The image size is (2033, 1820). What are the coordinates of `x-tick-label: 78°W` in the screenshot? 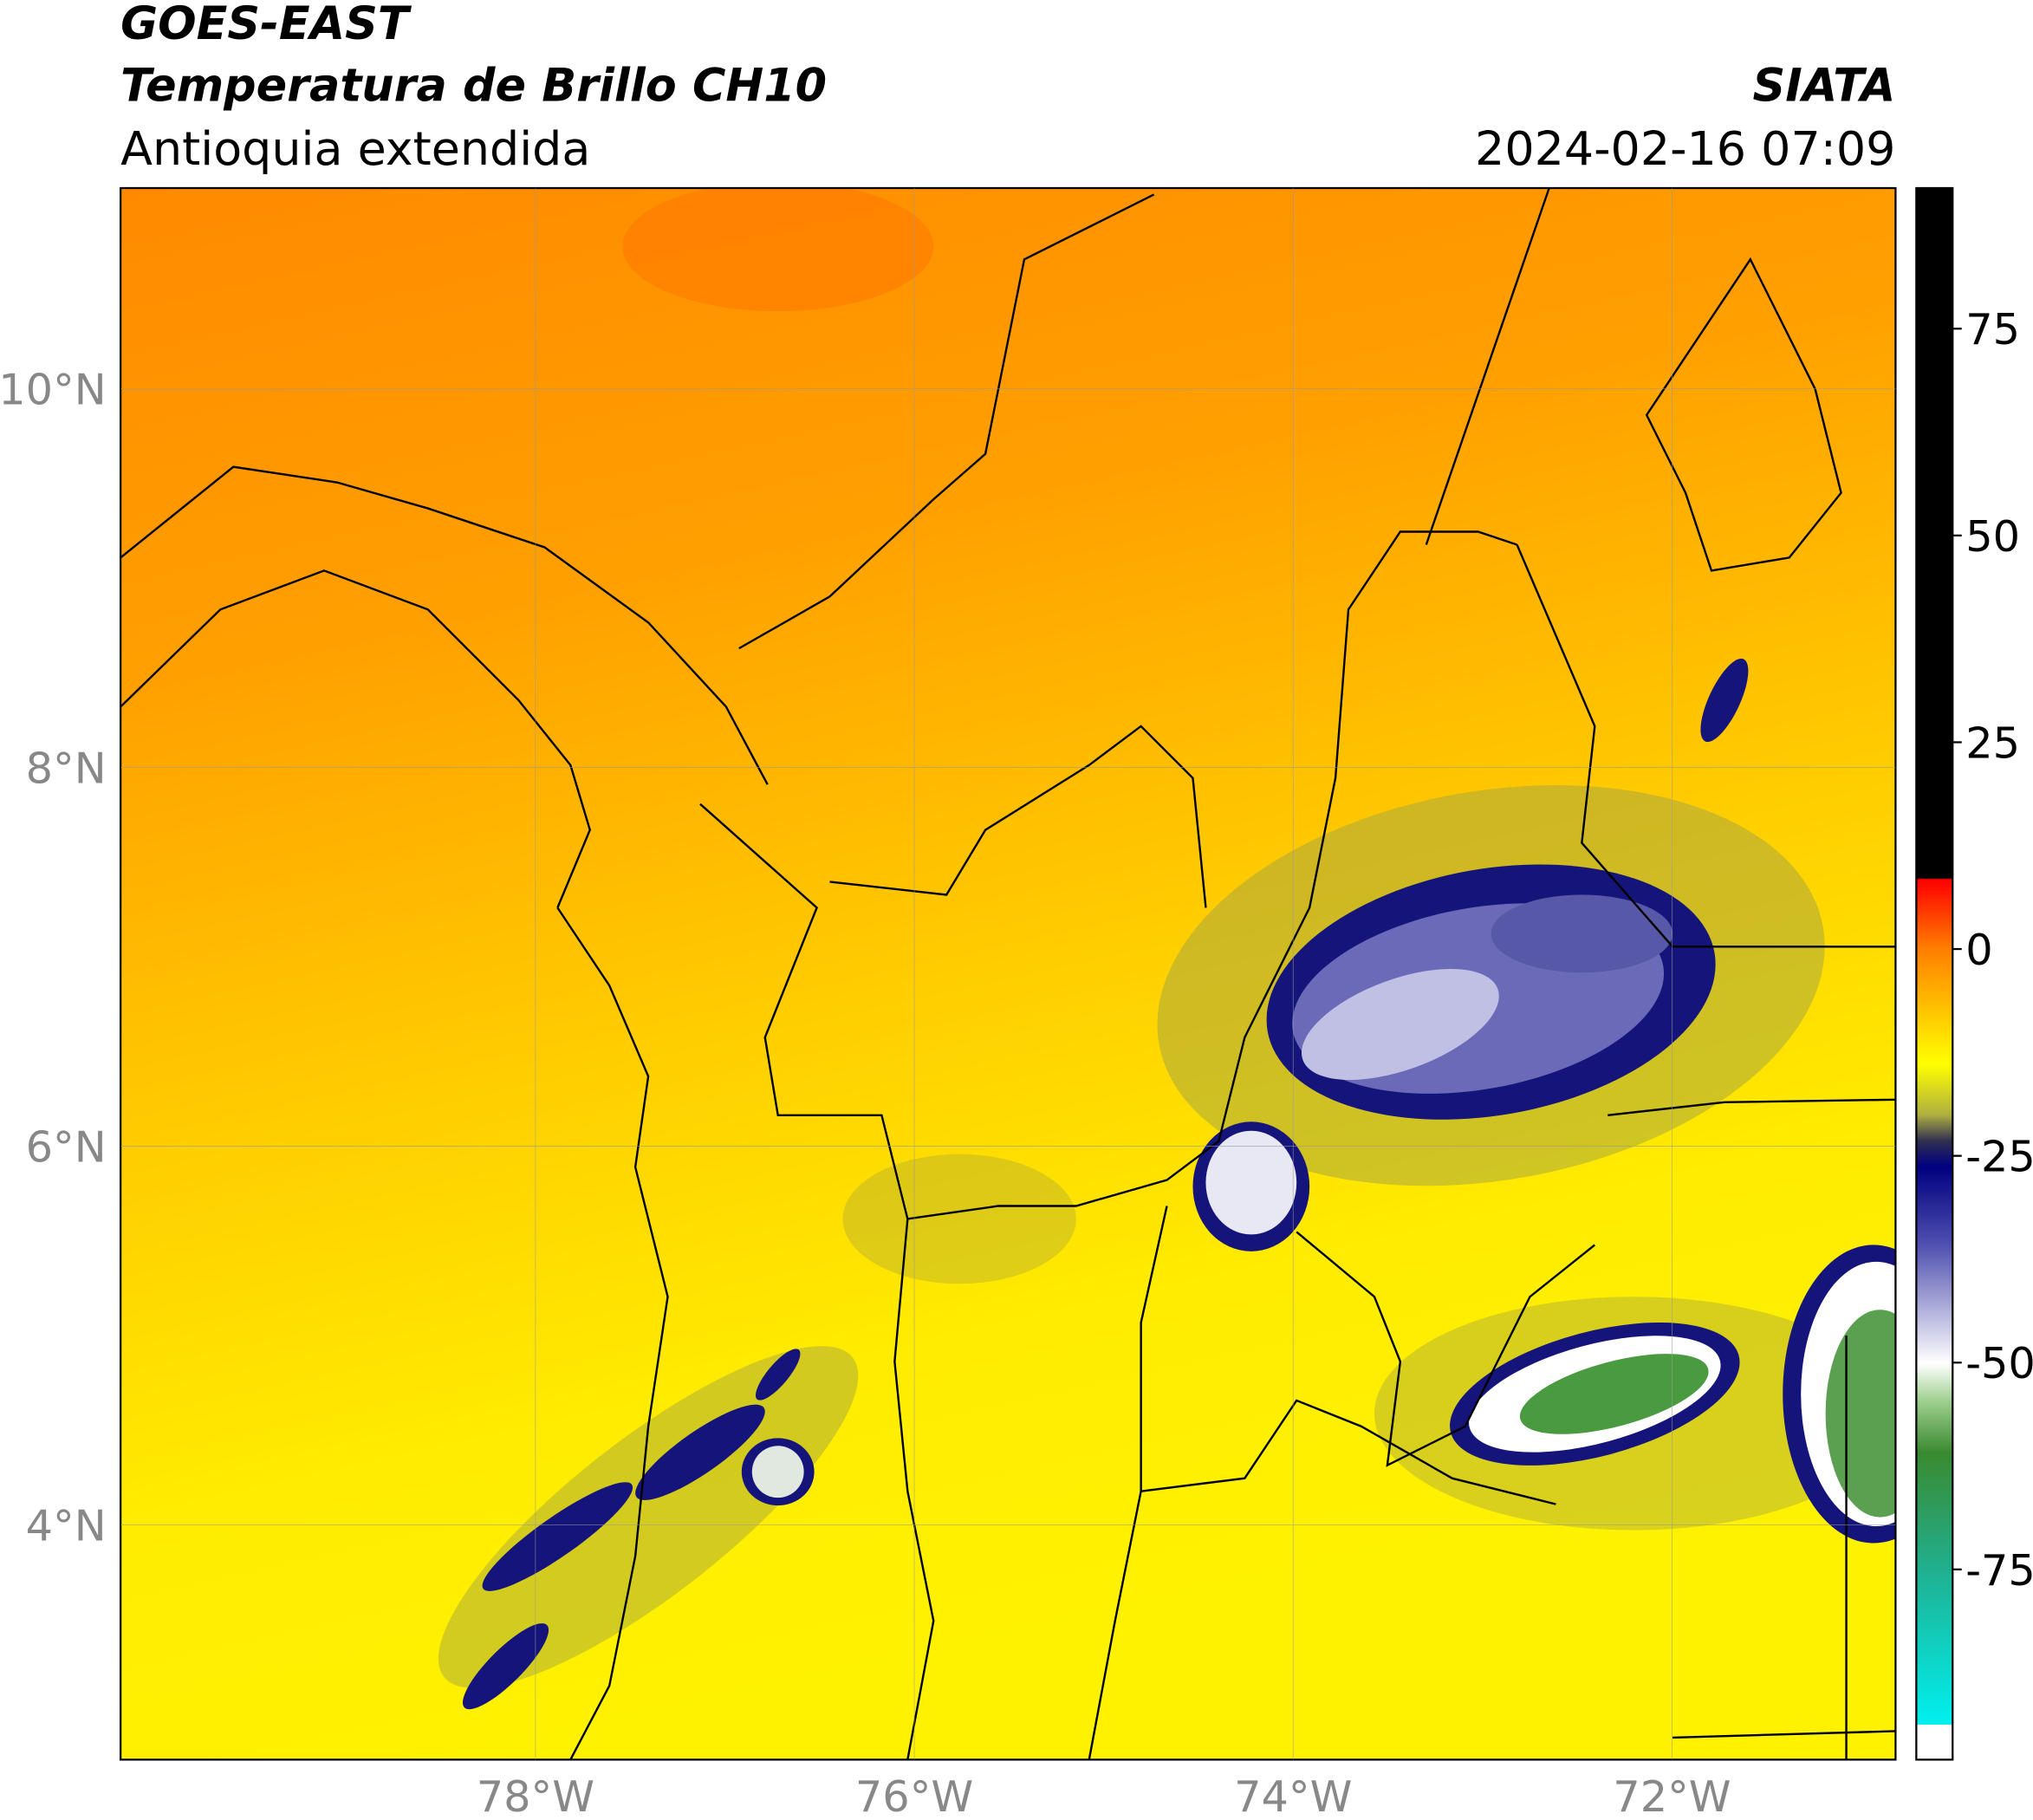 It's located at (535, 1795).